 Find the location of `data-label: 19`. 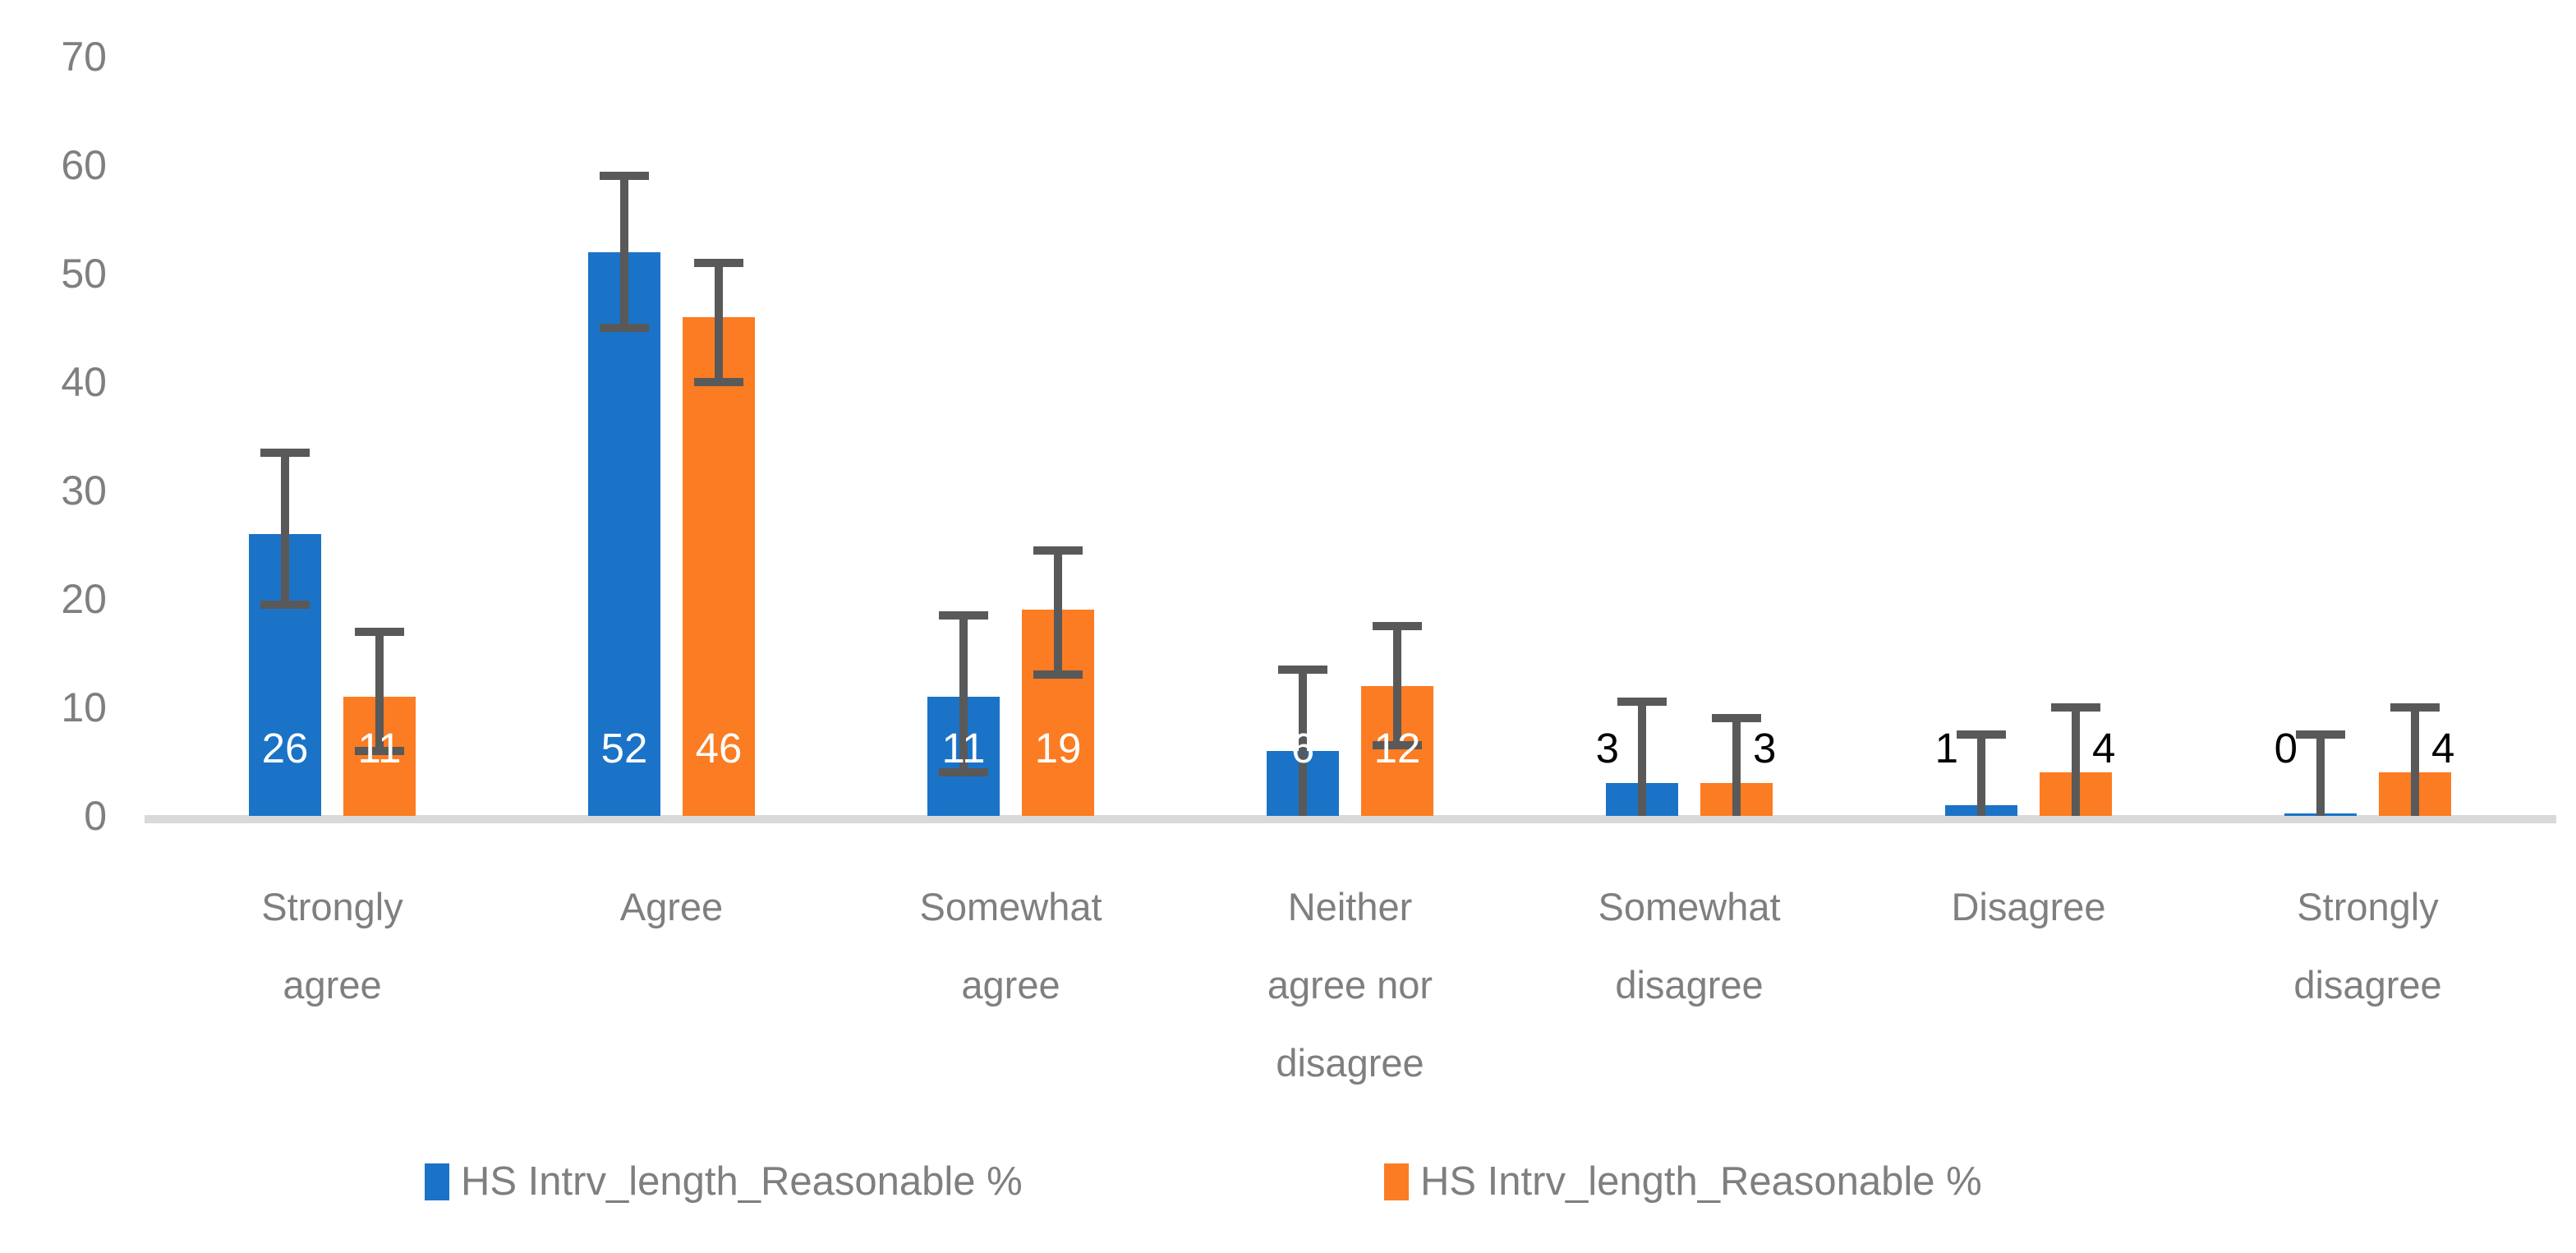

data-label: 19 is located at coordinates (1058, 748).